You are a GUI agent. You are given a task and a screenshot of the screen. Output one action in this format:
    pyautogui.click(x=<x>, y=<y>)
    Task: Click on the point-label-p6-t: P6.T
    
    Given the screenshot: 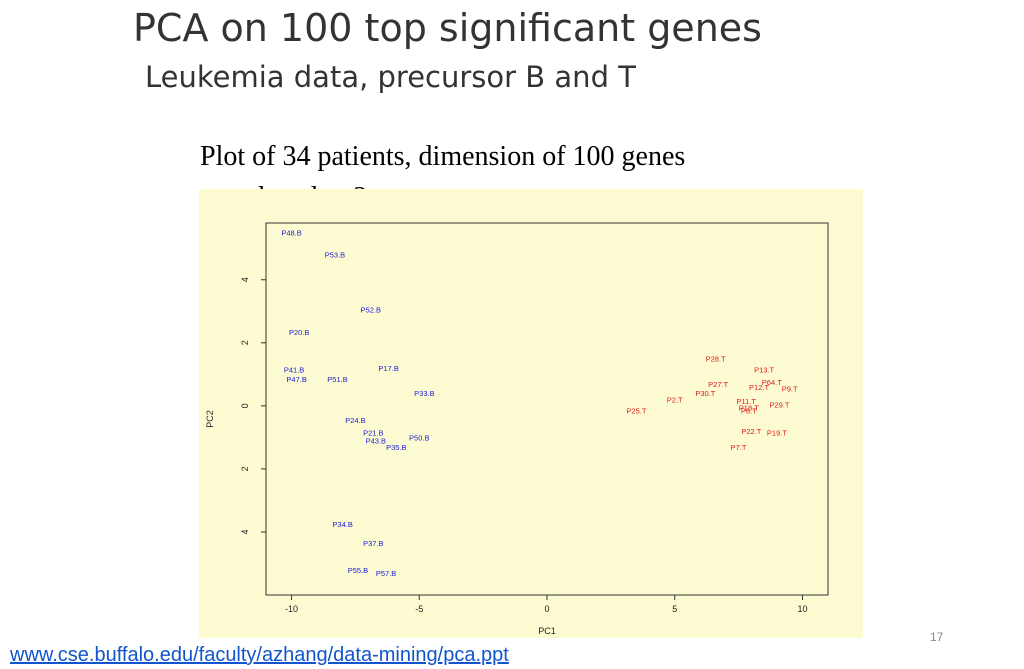 What is the action you would take?
    pyautogui.click(x=749, y=411)
    